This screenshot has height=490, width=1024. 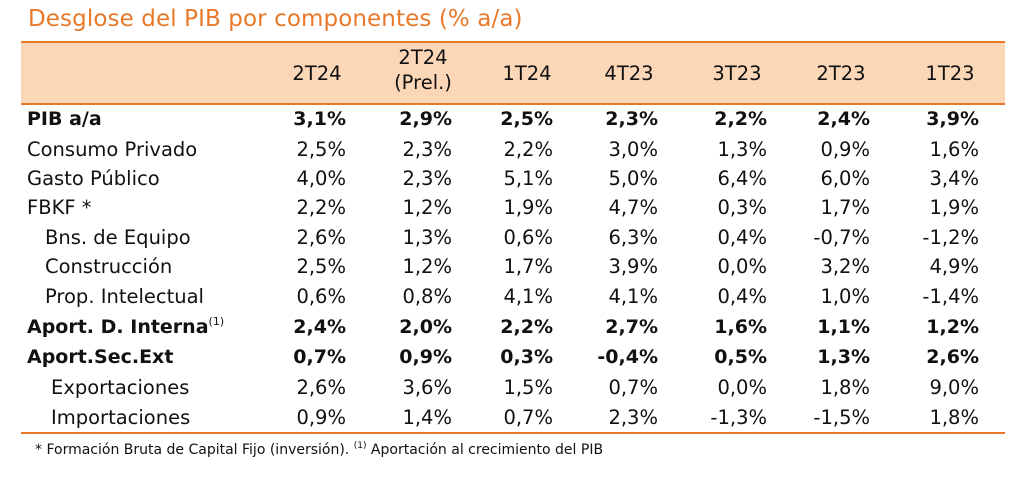 I want to click on column-header-line1: 3T23, so click(x=737, y=73).